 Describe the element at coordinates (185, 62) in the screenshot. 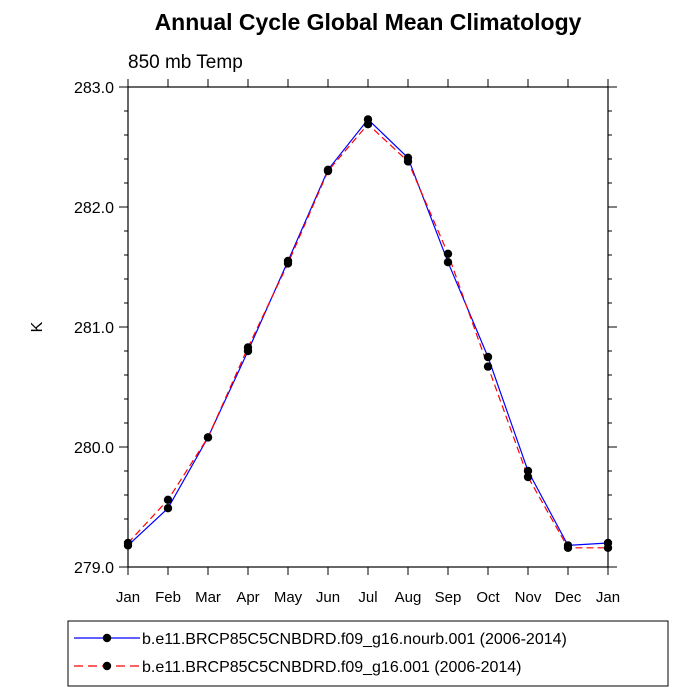

I see `chart-subtitle: 850 mb Temp` at that location.